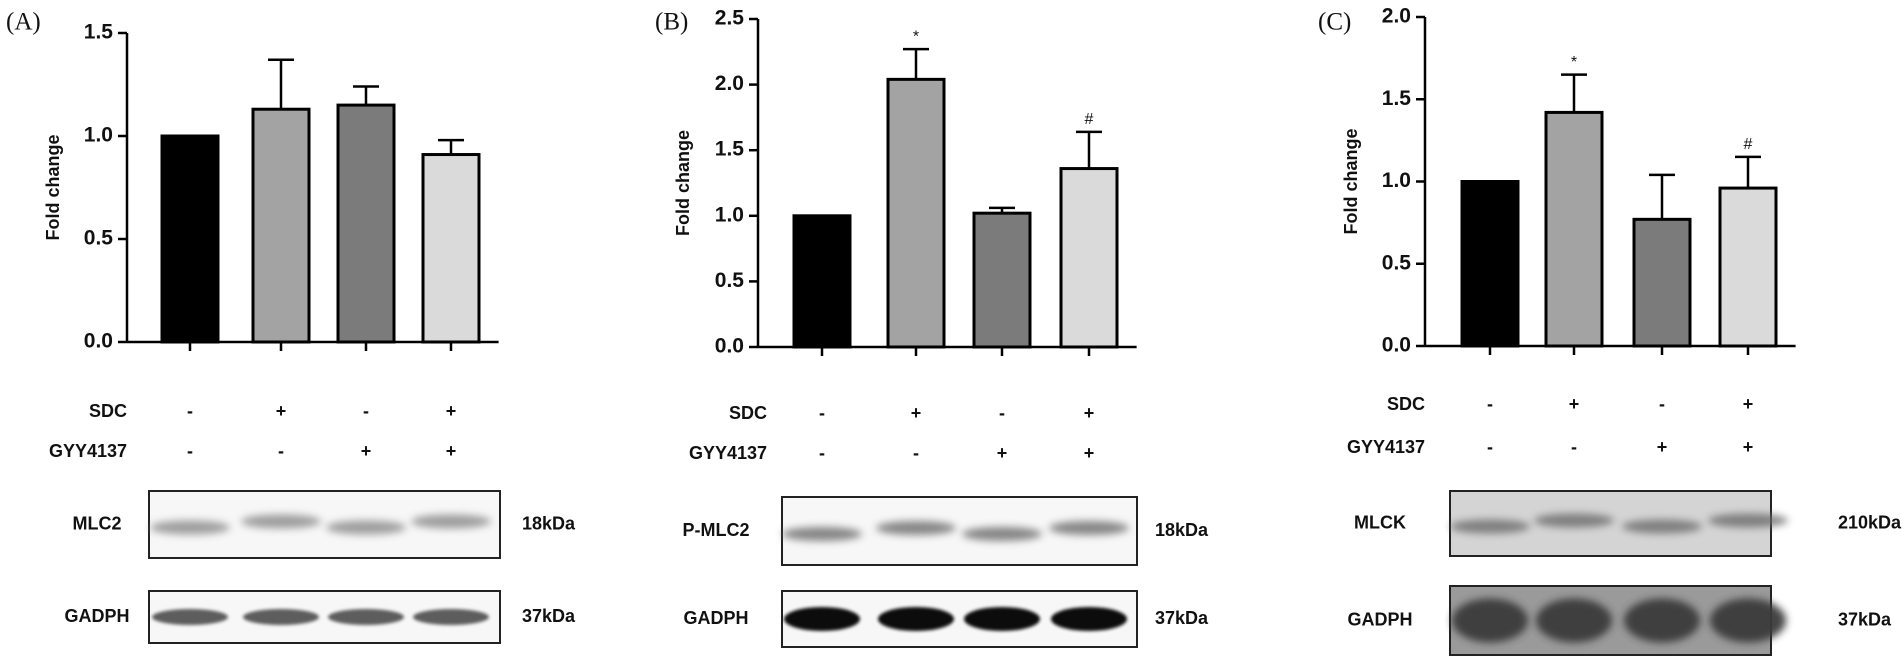  Describe the element at coordinates (671, 22) in the screenshot. I see `panel-label: (B)` at that location.